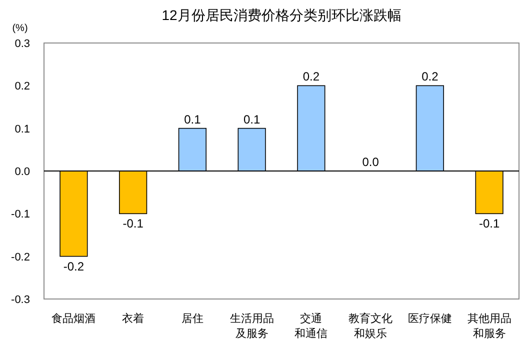  I want to click on y-tick-label: -0.2, so click(20, 257).